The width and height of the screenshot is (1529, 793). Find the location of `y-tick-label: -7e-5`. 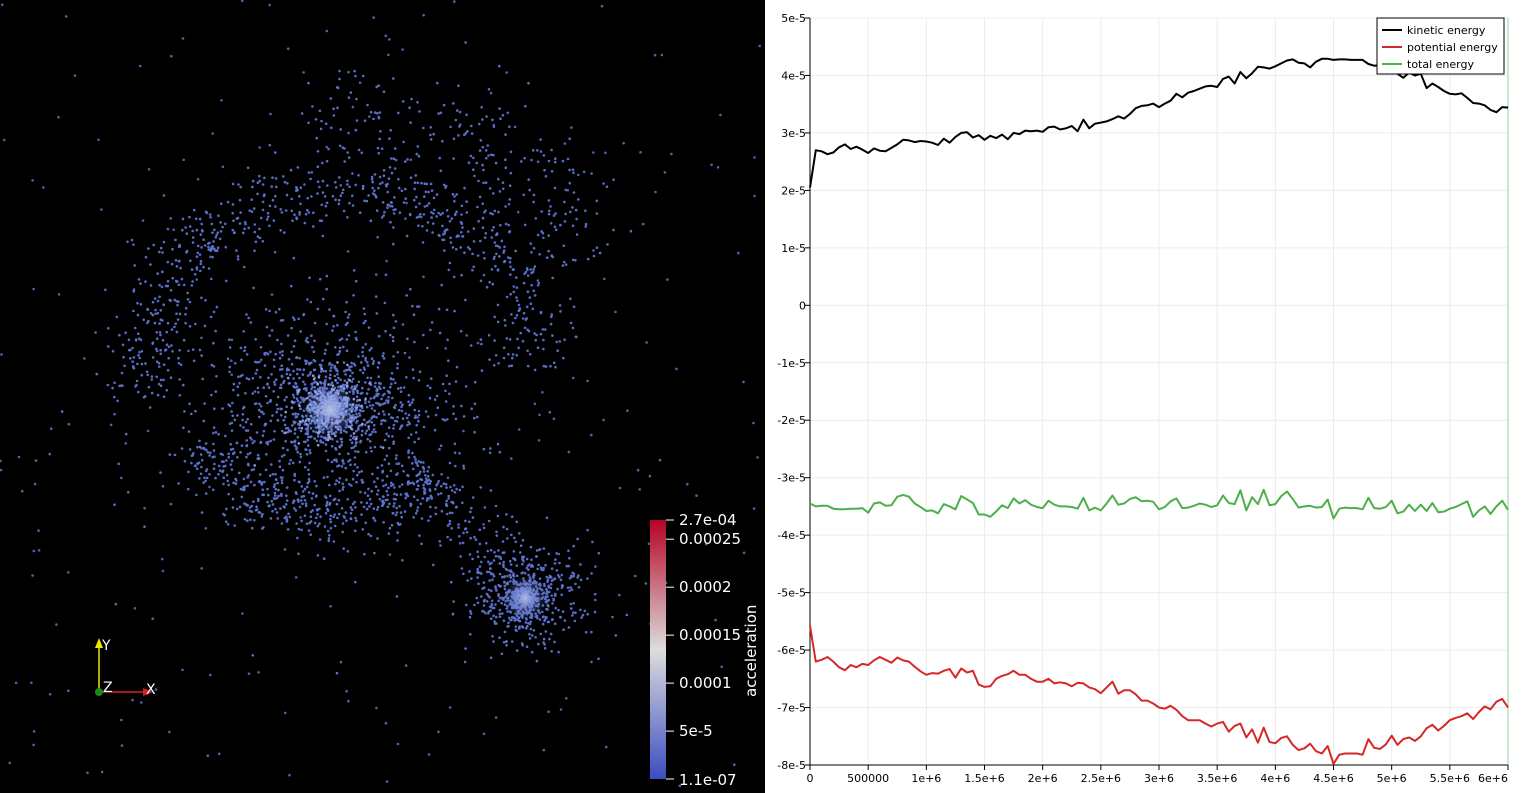

y-tick-label: -7e-5 is located at coordinates (791, 708).